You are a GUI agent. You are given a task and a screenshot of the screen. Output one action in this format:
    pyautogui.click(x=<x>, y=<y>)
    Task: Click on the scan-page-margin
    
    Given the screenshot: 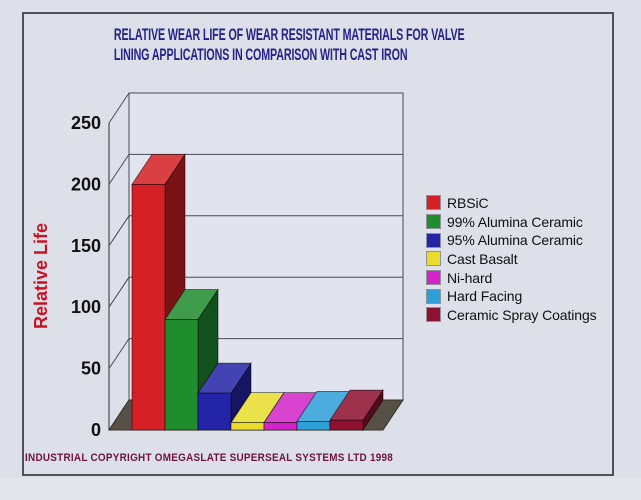 What is the action you would take?
    pyautogui.click(x=320, y=489)
    